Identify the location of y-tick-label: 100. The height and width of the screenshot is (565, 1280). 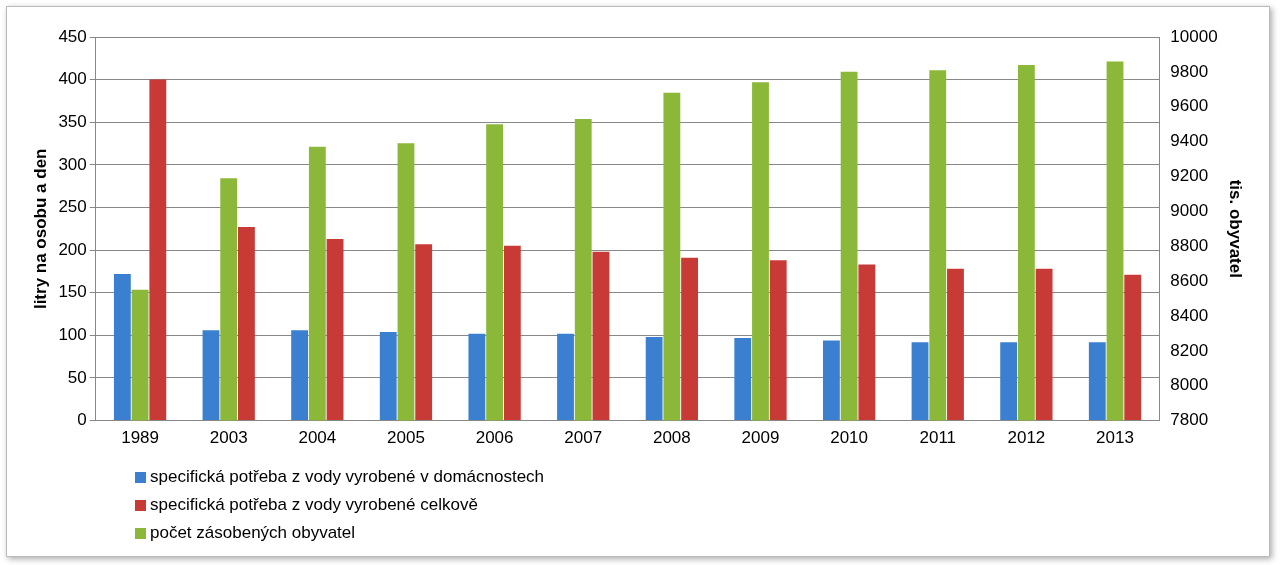
(72, 335).